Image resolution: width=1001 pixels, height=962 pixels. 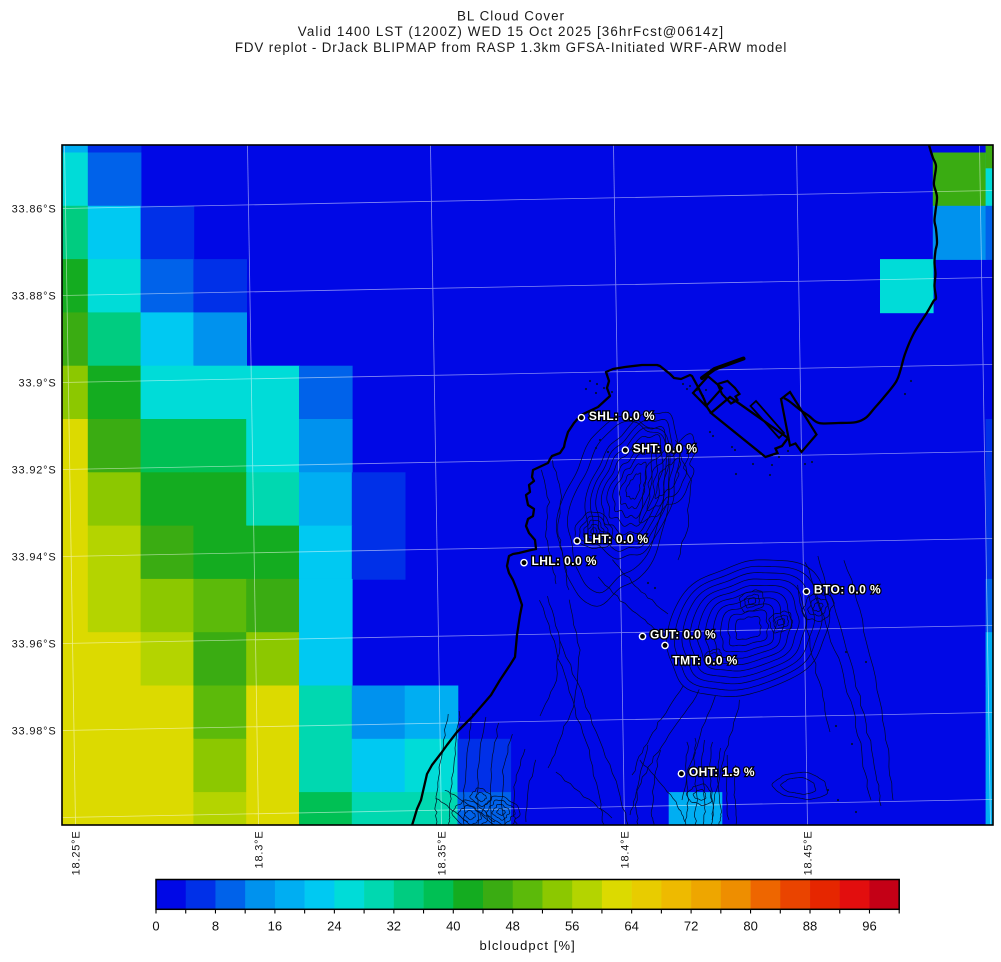 What do you see at coordinates (34, 296) in the screenshot?
I see `svg-text: 33.88°S` at bounding box center [34, 296].